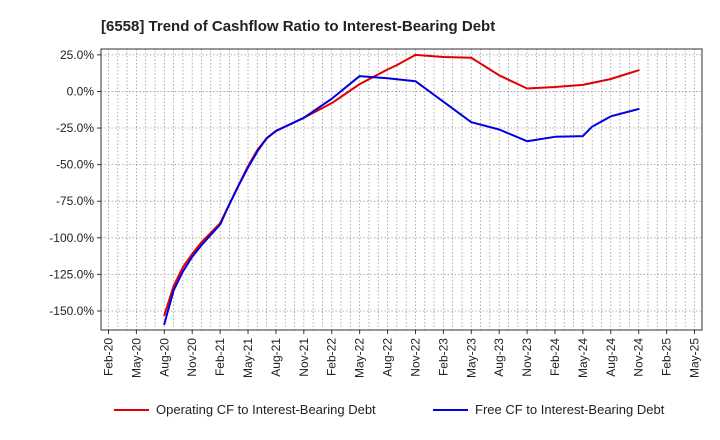 The height and width of the screenshot is (440, 720). I want to click on y-tick-label: 25.0%, so click(77, 55).